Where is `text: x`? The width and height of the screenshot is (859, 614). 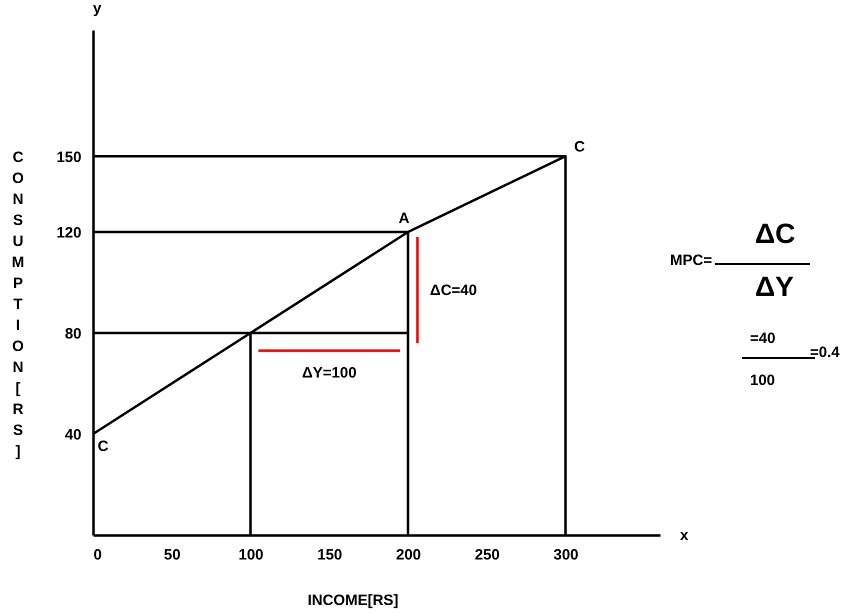 text: x is located at coordinates (684, 535).